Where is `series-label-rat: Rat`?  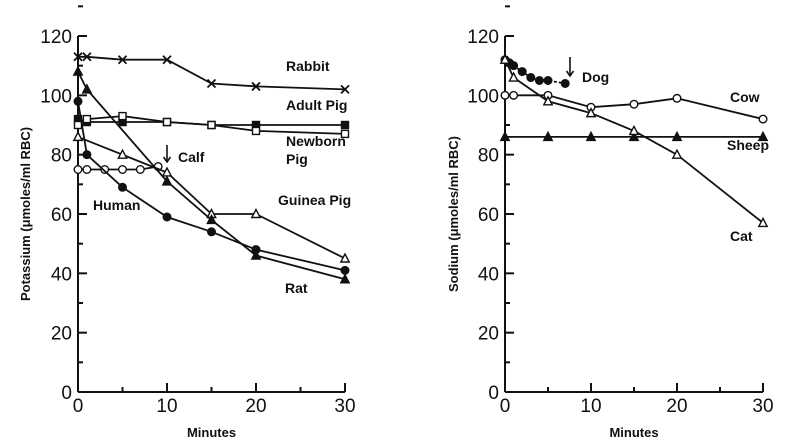
series-label-rat: Rat is located at coordinates (296, 288).